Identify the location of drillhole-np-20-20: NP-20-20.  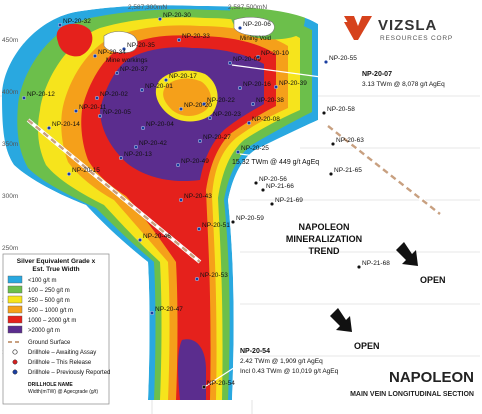
(195, 106).